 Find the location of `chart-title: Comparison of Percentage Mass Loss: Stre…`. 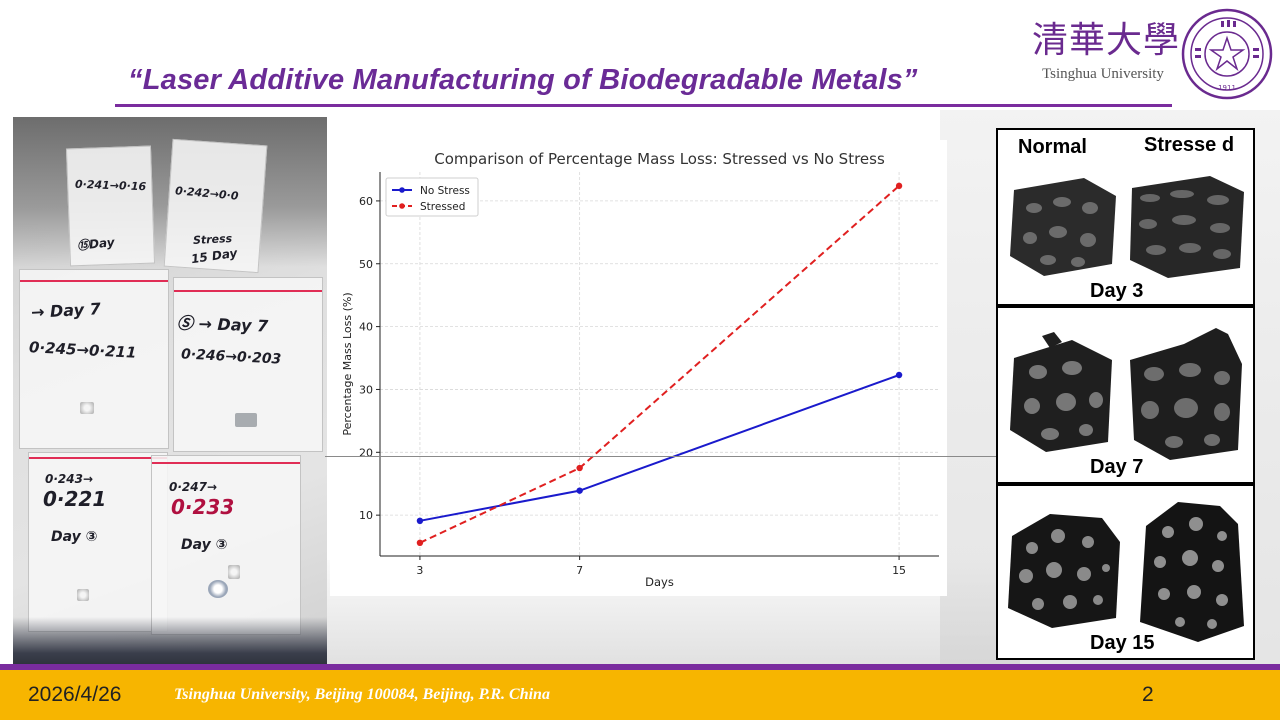

chart-title: Comparison of Percentage Mass Loss: Stre… is located at coordinates (659, 159).